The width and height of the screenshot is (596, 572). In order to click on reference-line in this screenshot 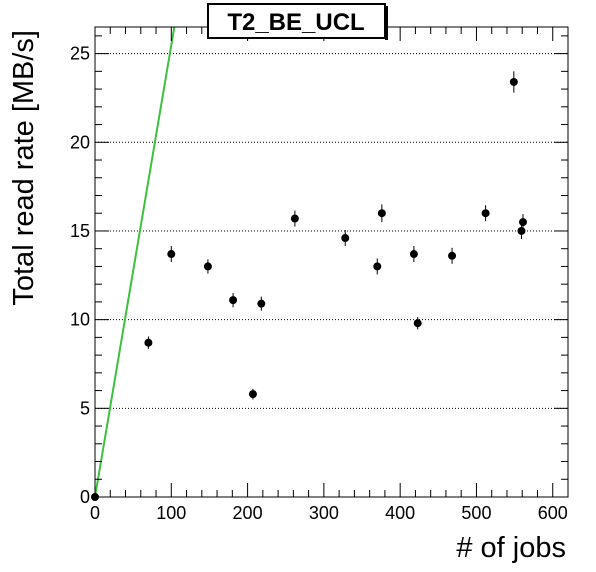, I will do `click(135, 262)`.